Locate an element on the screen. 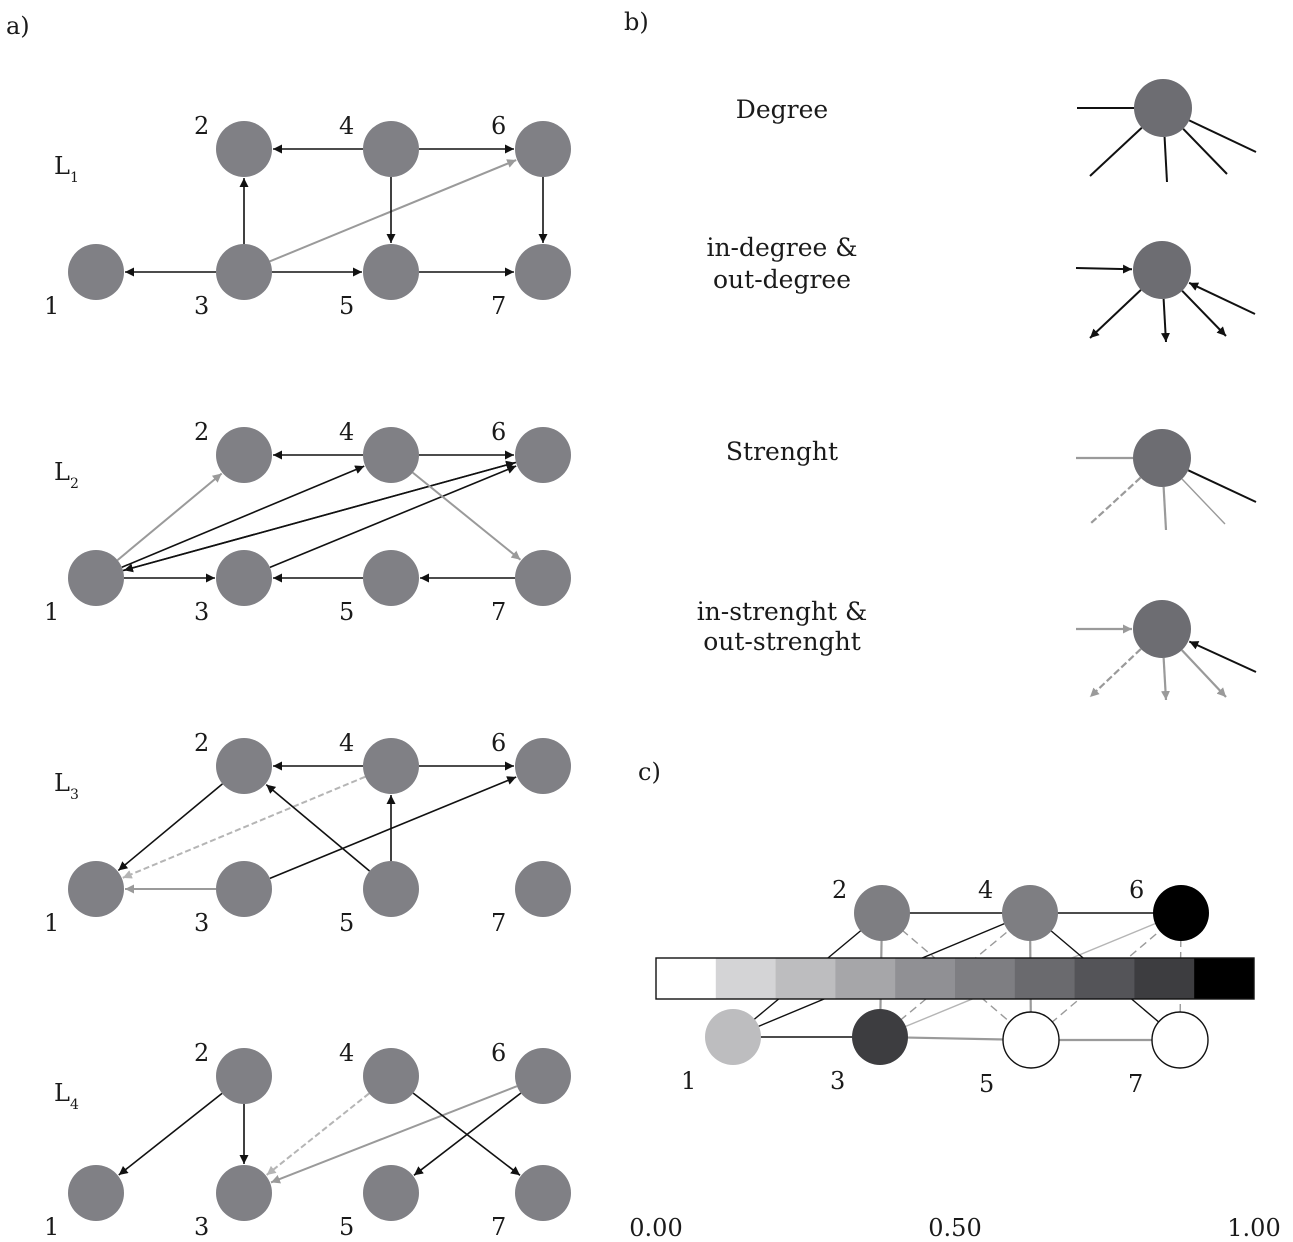 This screenshot has width=1293, height=1242. colorbar-tick-label: 0.00 is located at coordinates (655, 1228).